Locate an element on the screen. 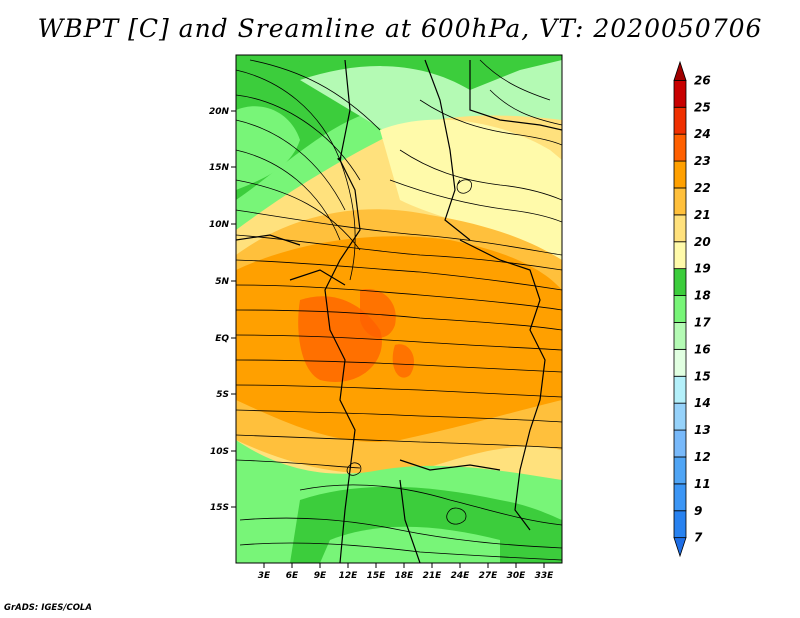 Image resolution: width=800 pixels, height=618 pixels. lon-label: 18E is located at coordinates (405, 576).